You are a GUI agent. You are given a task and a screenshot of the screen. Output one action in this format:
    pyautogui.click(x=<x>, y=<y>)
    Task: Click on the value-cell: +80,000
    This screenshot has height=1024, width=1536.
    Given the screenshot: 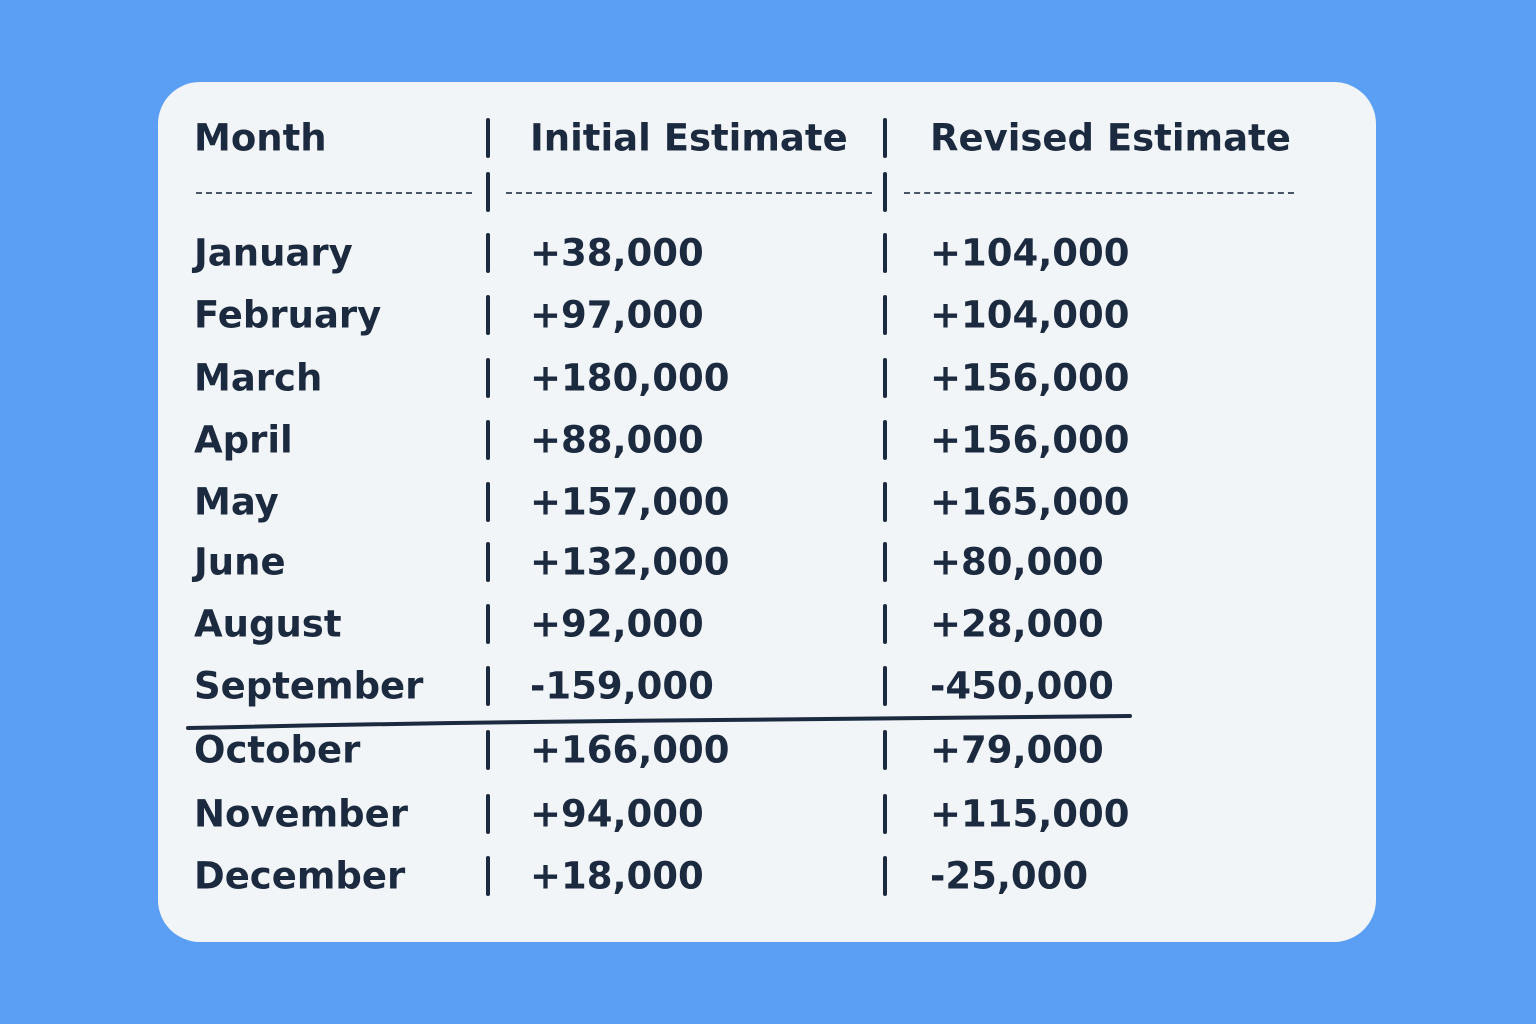 What is the action you would take?
    pyautogui.click(x=1017, y=562)
    